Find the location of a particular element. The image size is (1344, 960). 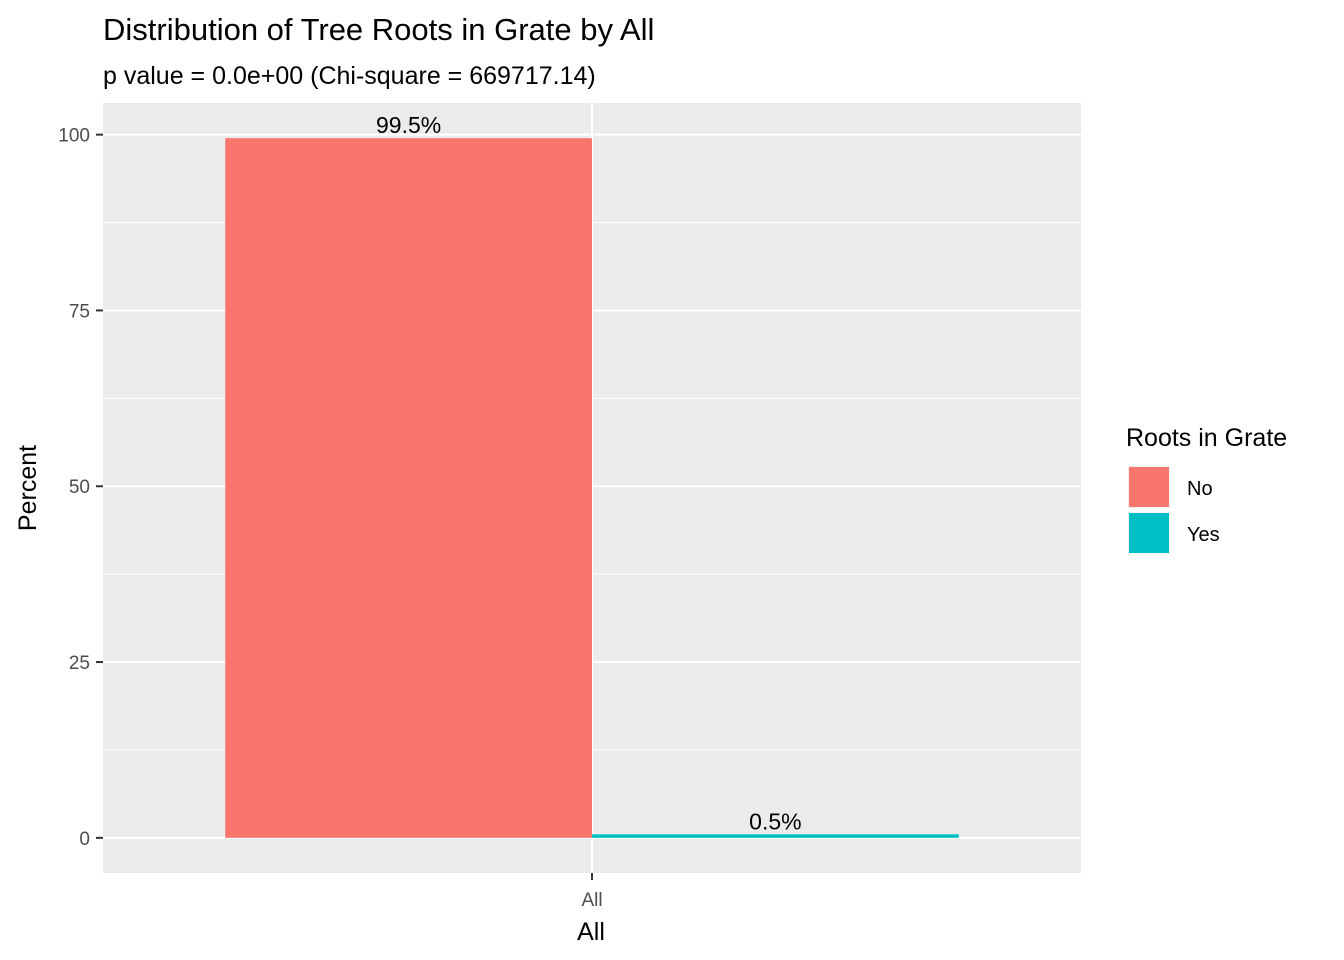

legend-title: Roots in Grate is located at coordinates (1206, 438).